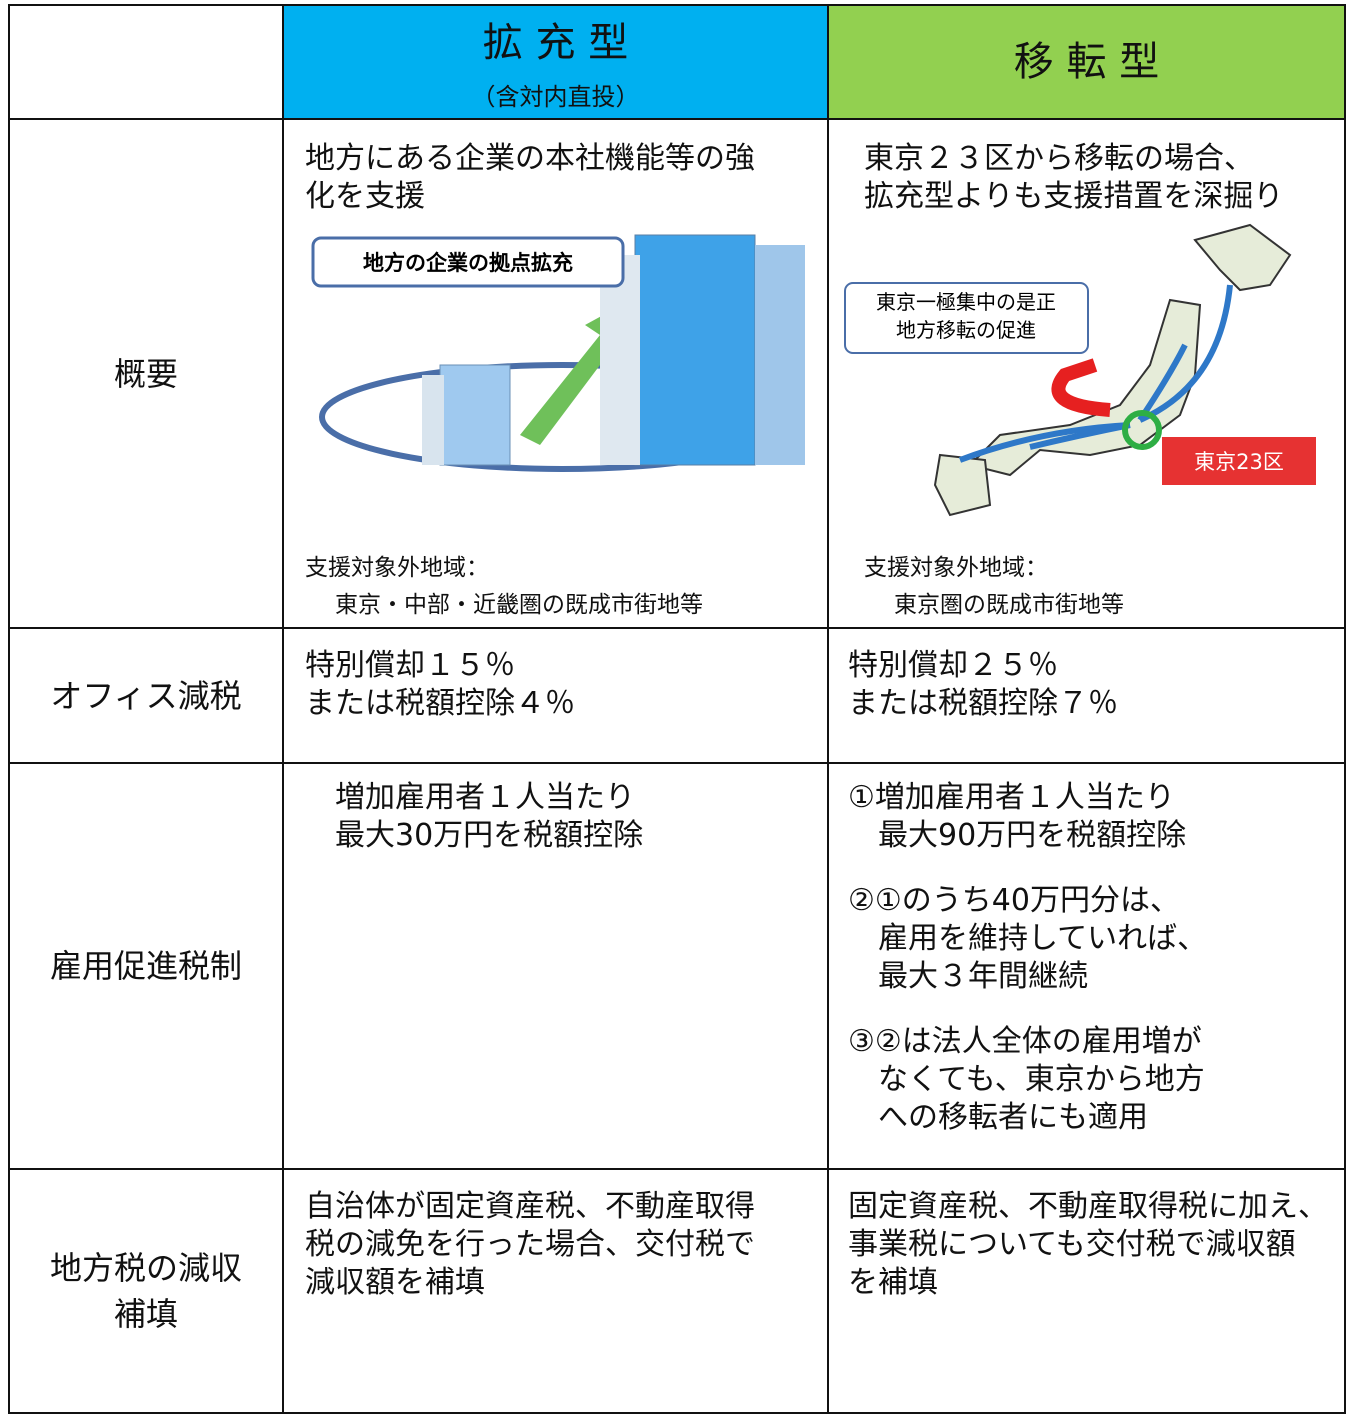 The height and width of the screenshot is (1414, 1354). Describe the element at coordinates (1014, 900) in the screenshot. I see `text-line: ②①のうち40万円分は、` at that location.